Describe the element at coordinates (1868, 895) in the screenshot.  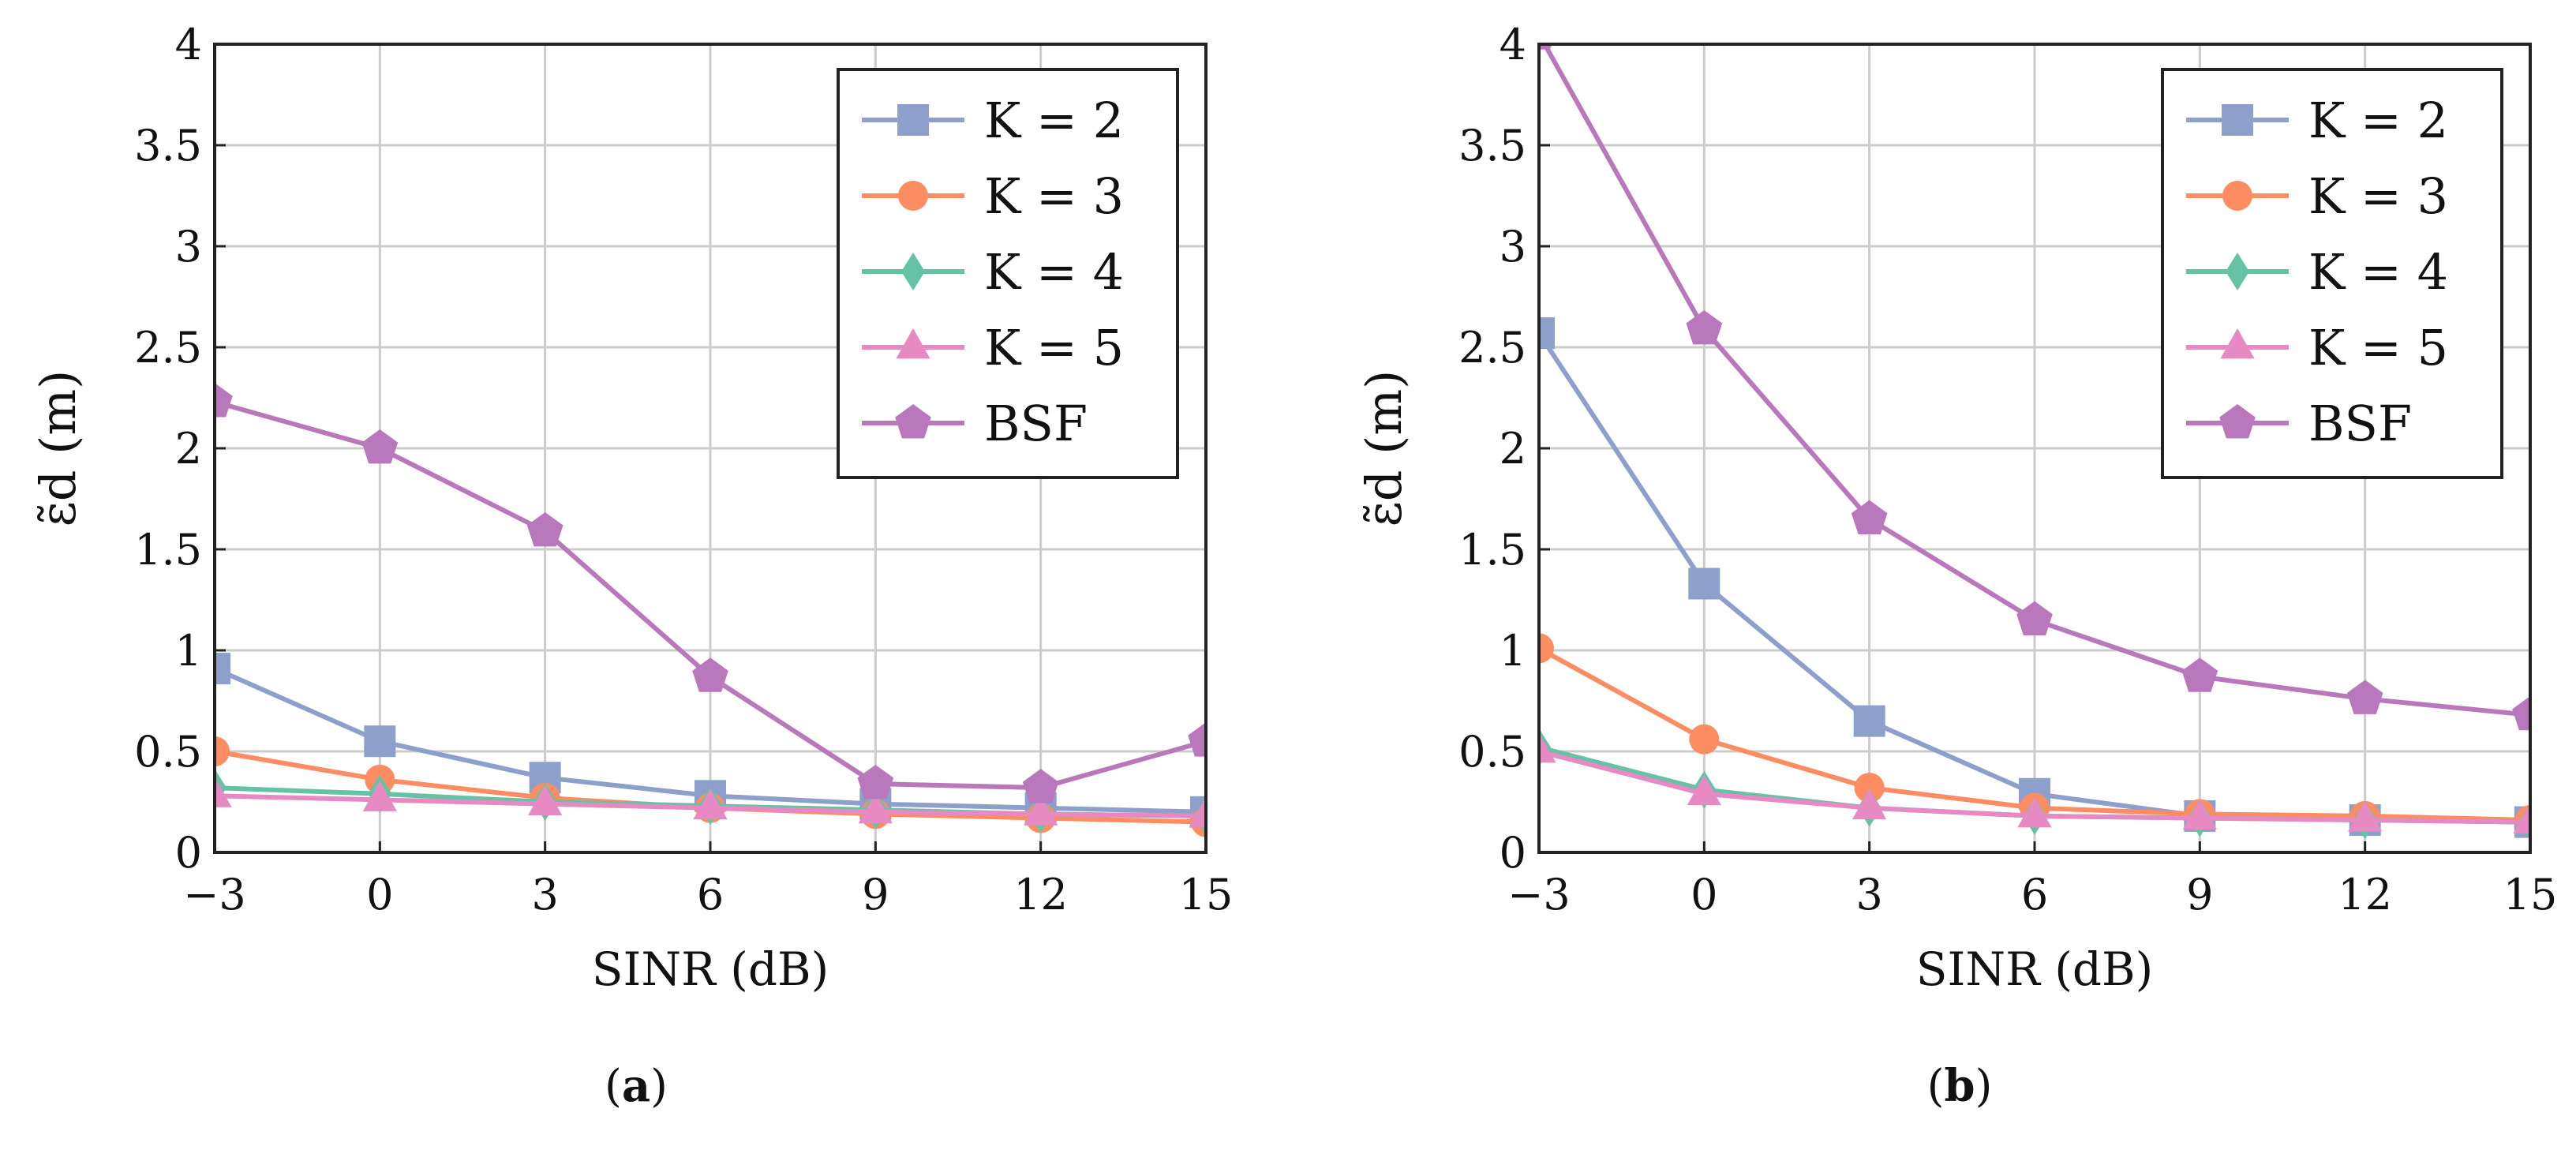
I see `x-tick-label: 3` at that location.